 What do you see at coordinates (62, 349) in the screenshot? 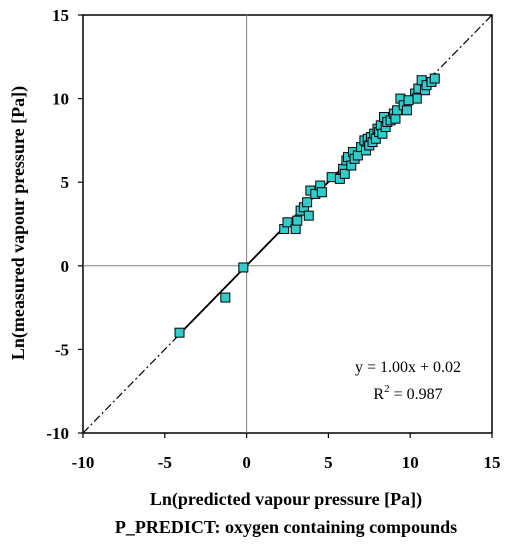
I see `y-tick-label: -5` at bounding box center [62, 349].